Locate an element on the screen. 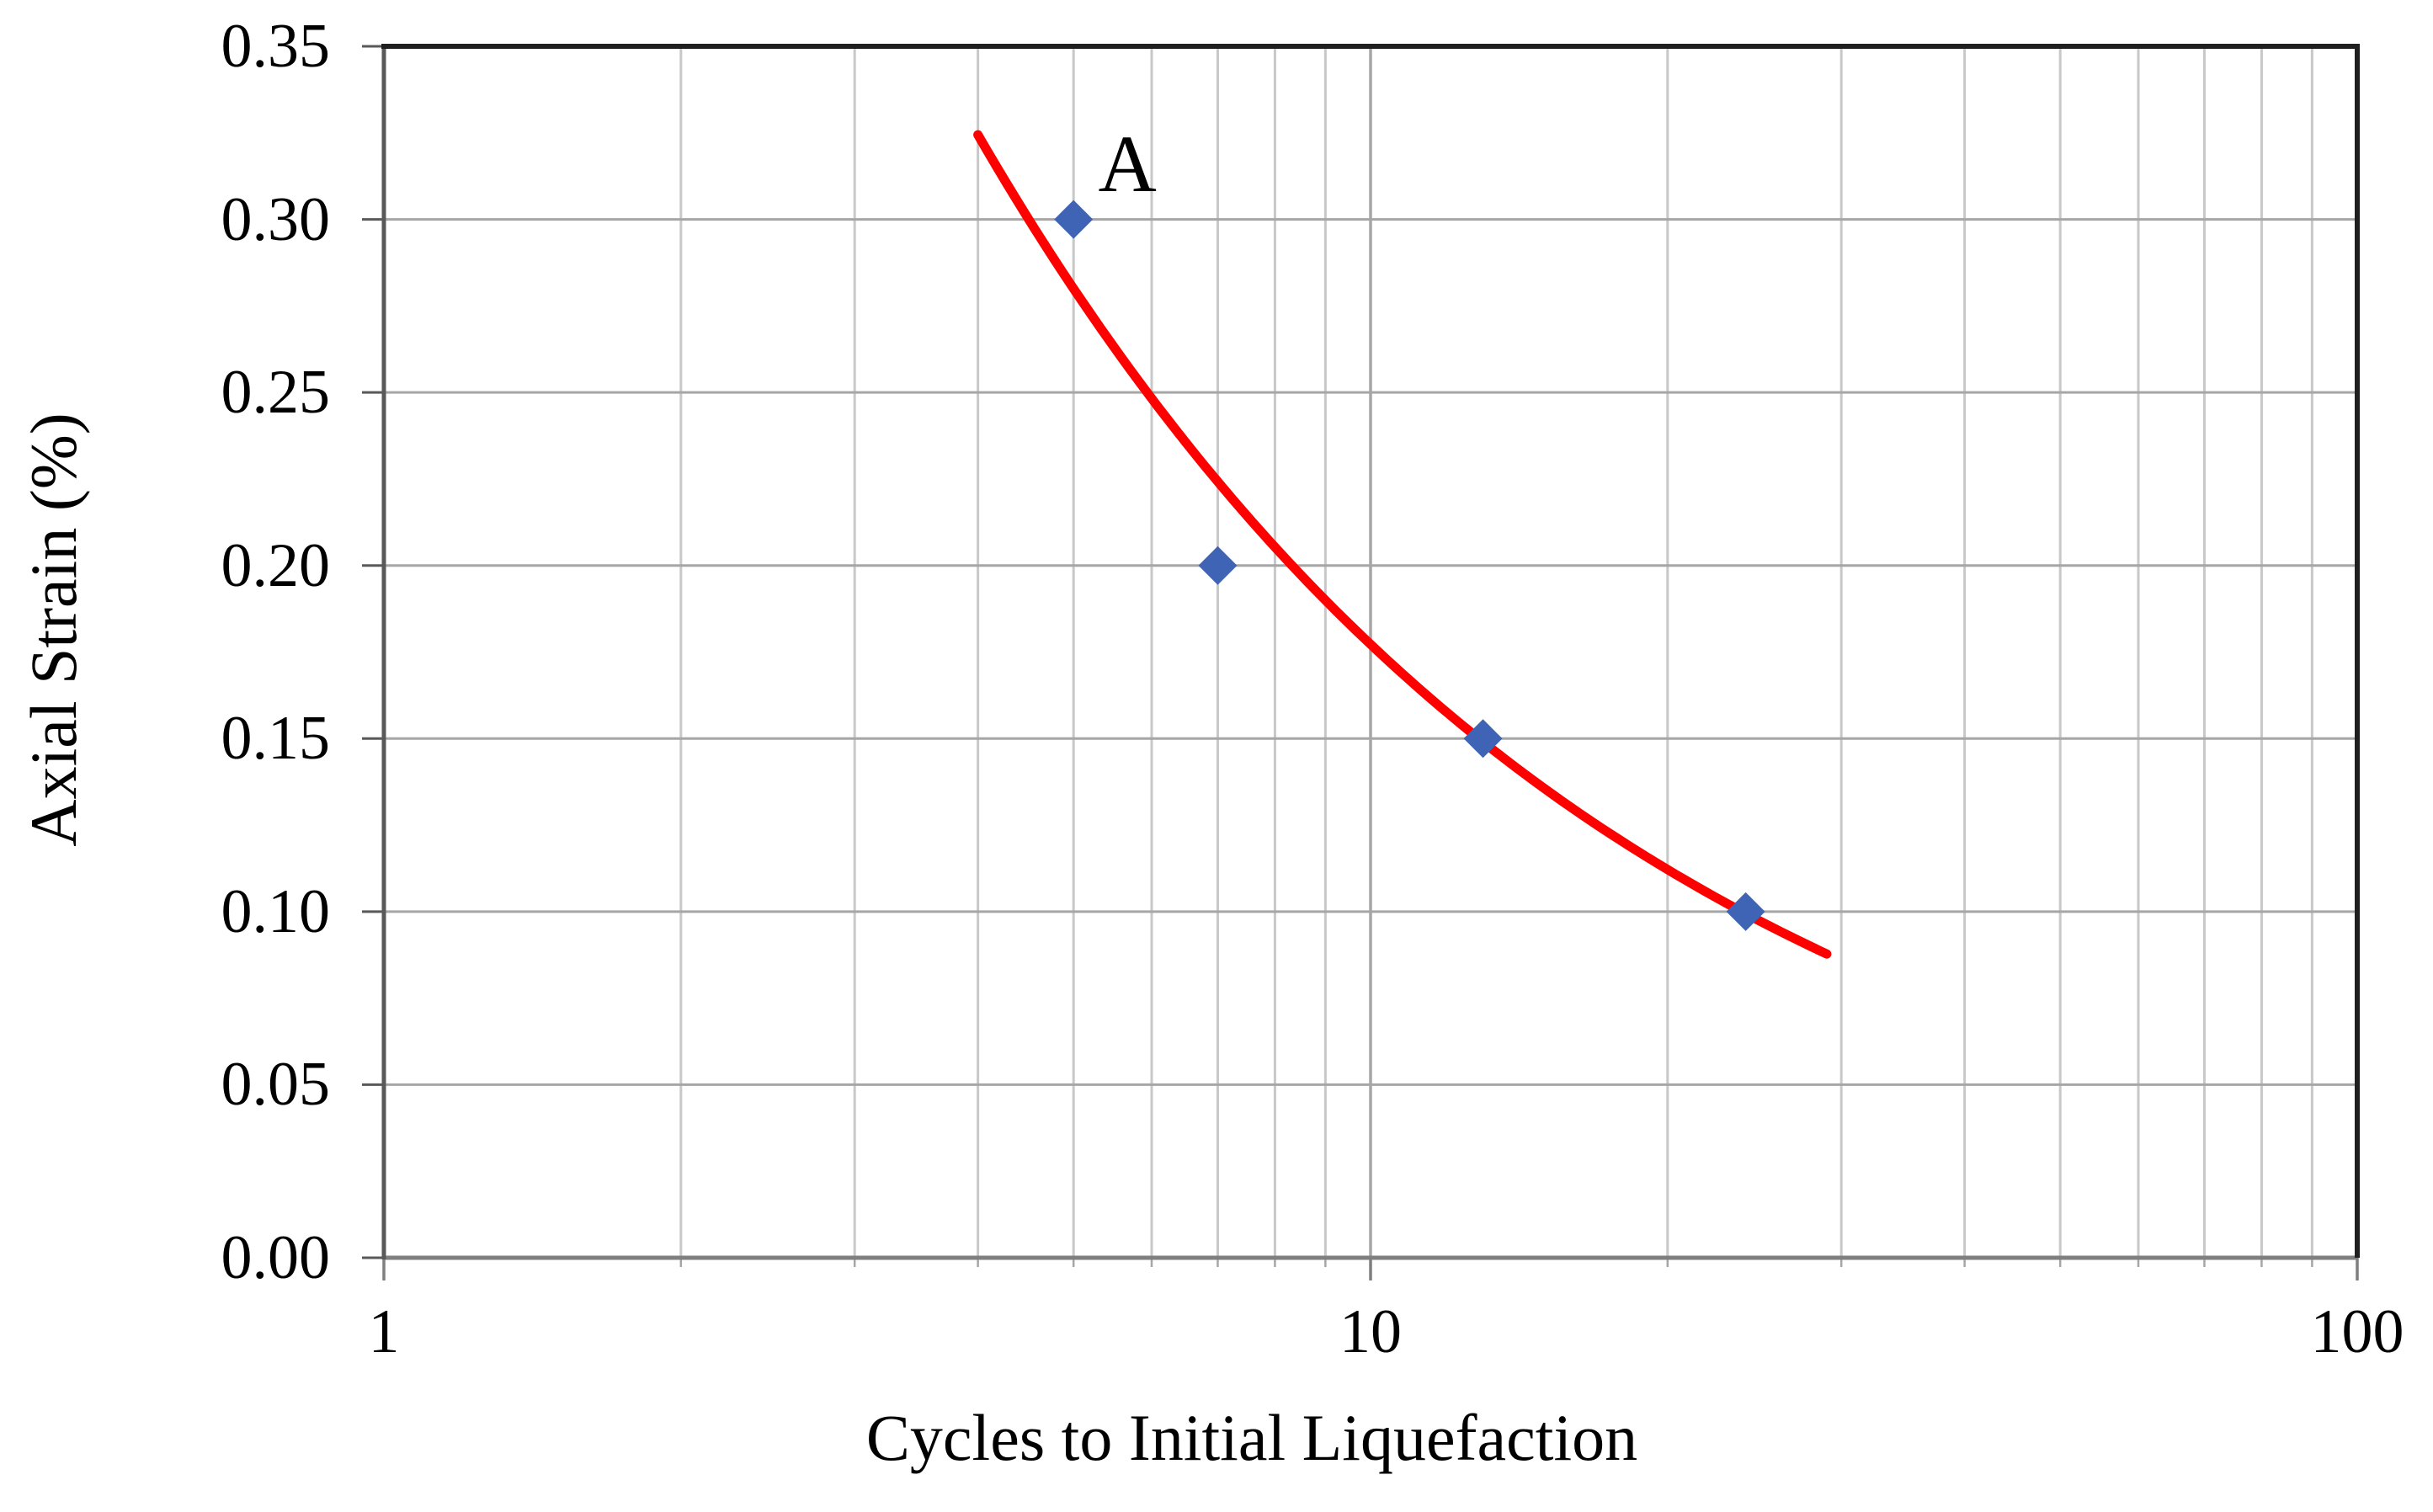  y-tick-label: 0.25 is located at coordinates (276, 393).